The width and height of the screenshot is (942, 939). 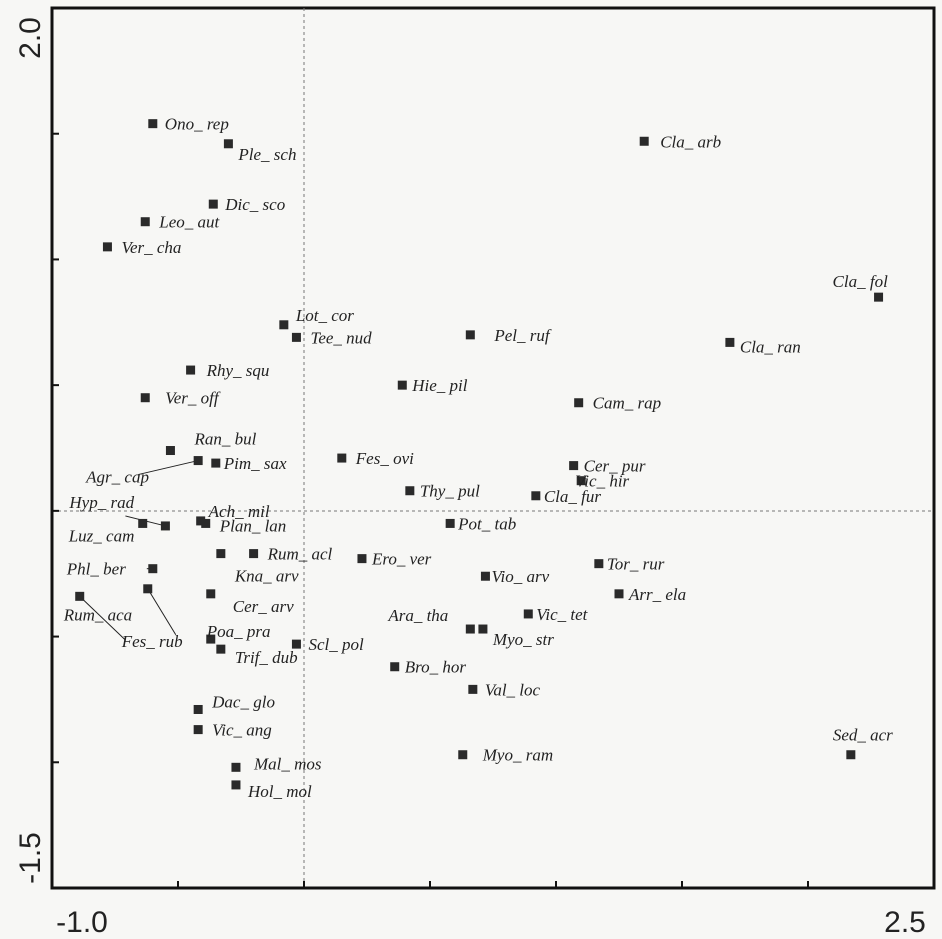 I want to click on point-label: Cla_ arb, so click(x=690, y=141).